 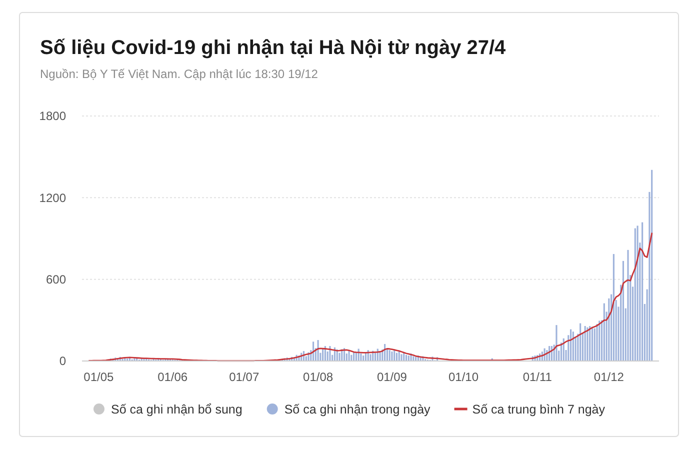 What do you see at coordinates (244, 377) in the screenshot?
I see `x-tick-label: 01/07` at bounding box center [244, 377].